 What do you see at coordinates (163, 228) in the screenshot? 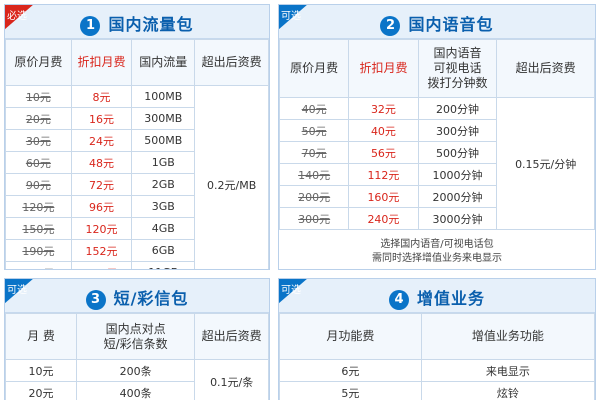
I see `data-amount: 4GB` at bounding box center [163, 228].